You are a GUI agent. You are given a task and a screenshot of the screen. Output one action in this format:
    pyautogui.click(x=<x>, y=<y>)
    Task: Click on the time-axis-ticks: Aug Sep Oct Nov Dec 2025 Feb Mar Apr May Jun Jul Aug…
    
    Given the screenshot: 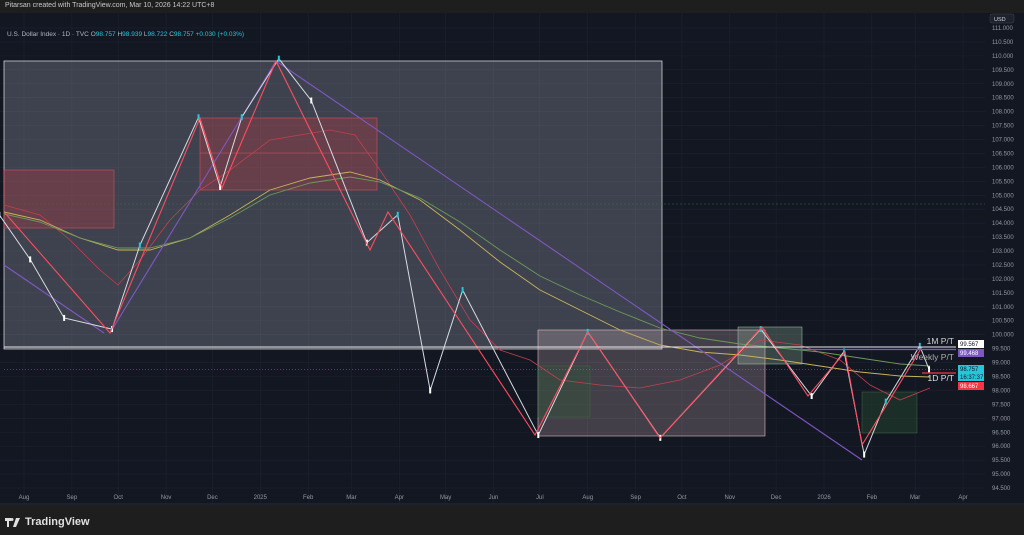 What is the action you would take?
    pyautogui.click(x=493, y=498)
    